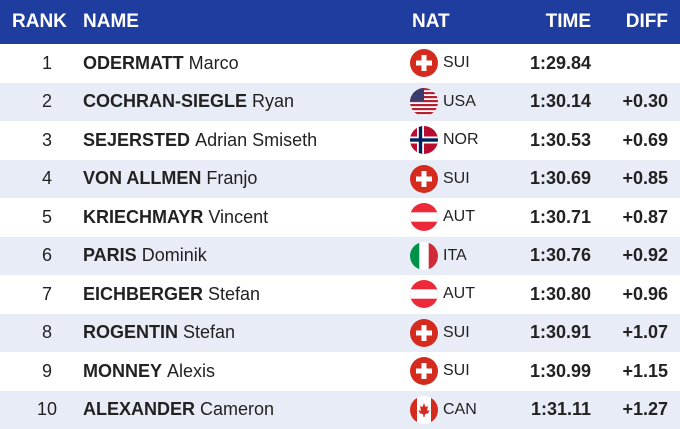 The width and height of the screenshot is (680, 429). Describe the element at coordinates (340, 256) in the screenshot. I see `result-row: 6 PARIS Dominik ITA 1:30.76 +0.92` at that location.